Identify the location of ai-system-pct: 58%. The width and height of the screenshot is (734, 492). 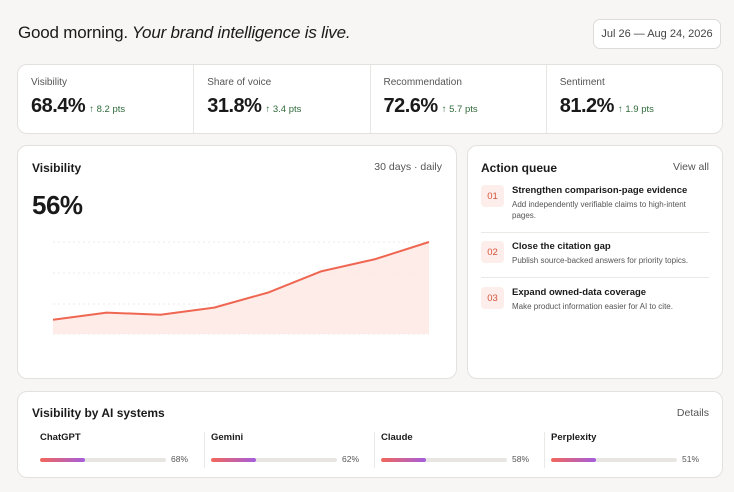
(521, 459).